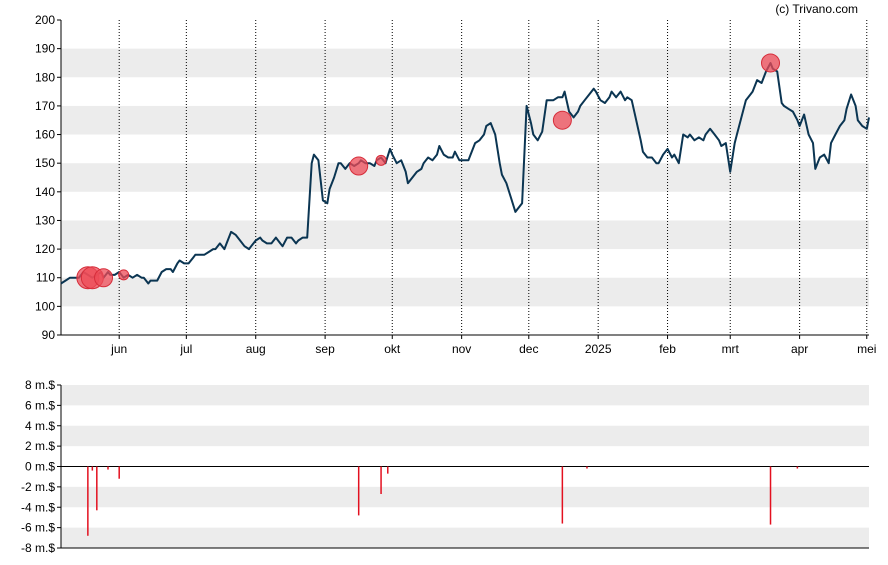  Describe the element at coordinates (40, 405) in the screenshot. I see `volume-y-tick-label: 6 m.$` at that location.